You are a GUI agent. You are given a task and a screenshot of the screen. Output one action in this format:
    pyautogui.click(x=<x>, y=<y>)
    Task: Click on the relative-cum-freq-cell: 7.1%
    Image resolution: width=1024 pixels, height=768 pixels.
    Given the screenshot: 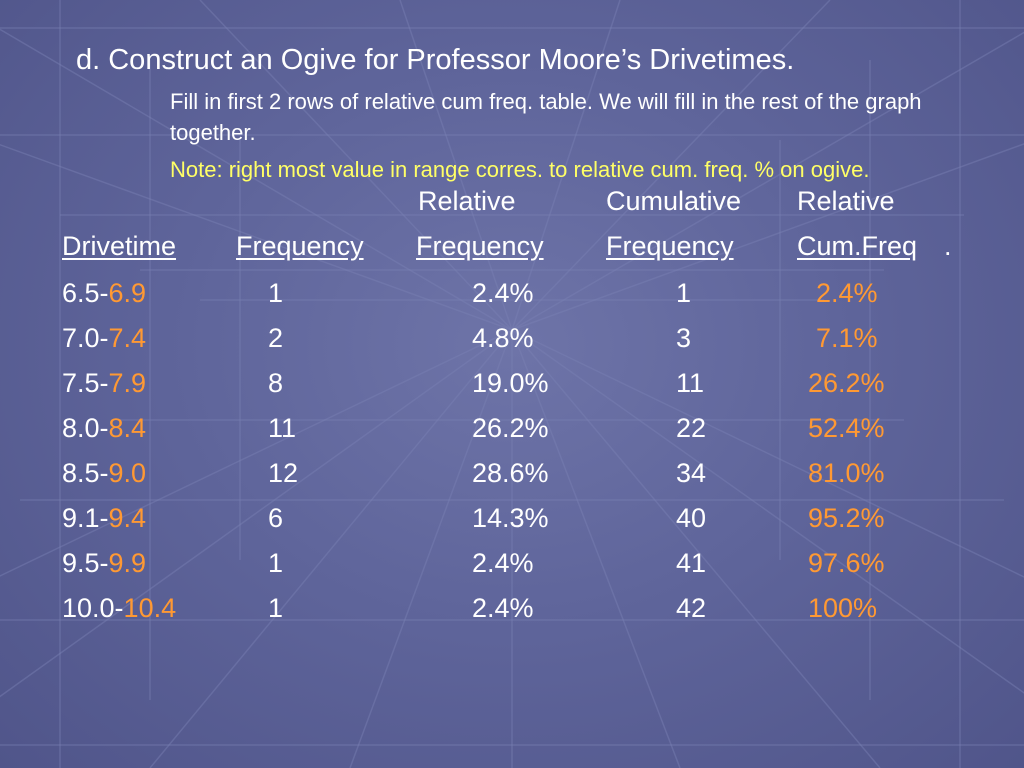 What is the action you would take?
    pyautogui.click(x=847, y=338)
    